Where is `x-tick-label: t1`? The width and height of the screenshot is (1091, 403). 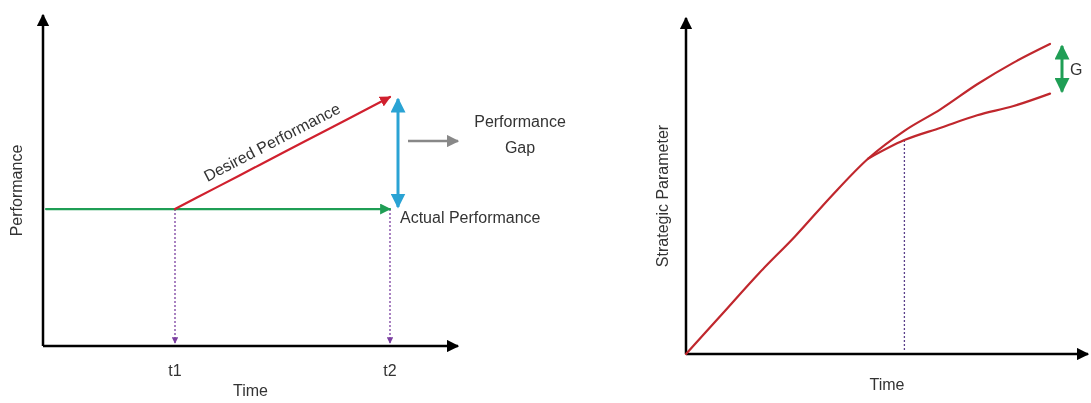 x-tick-label: t1 is located at coordinates (175, 370).